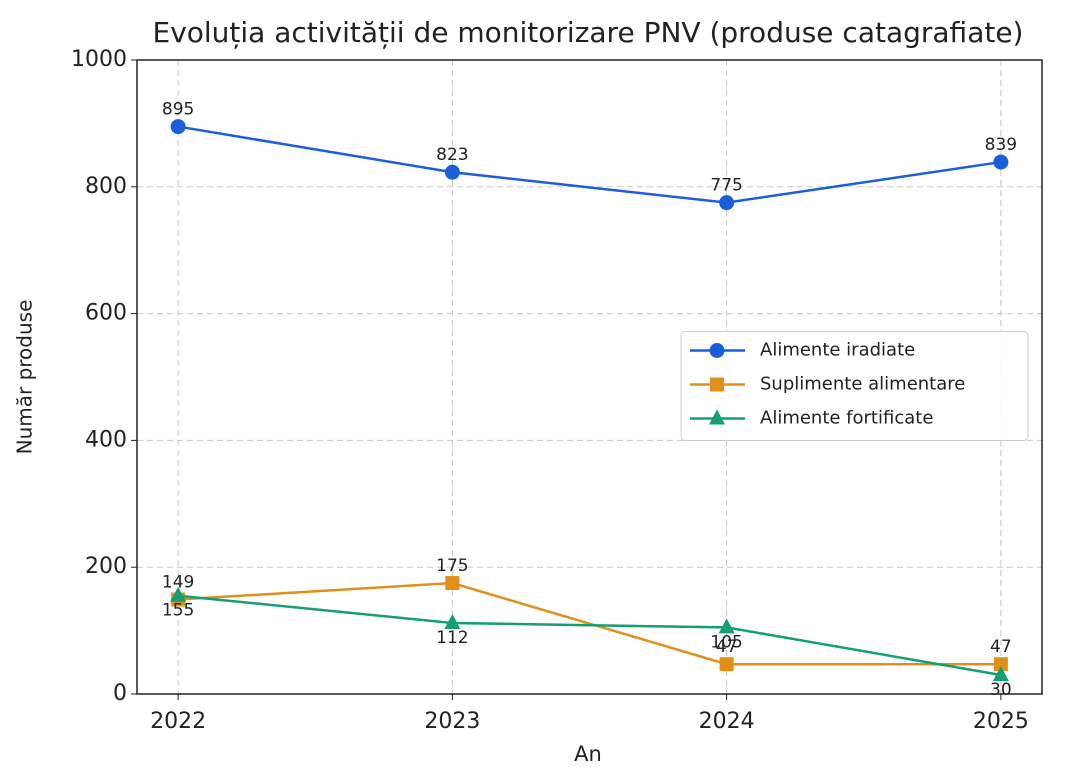 The height and width of the screenshot is (767, 1085). I want to click on legend-box, so click(854, 386).